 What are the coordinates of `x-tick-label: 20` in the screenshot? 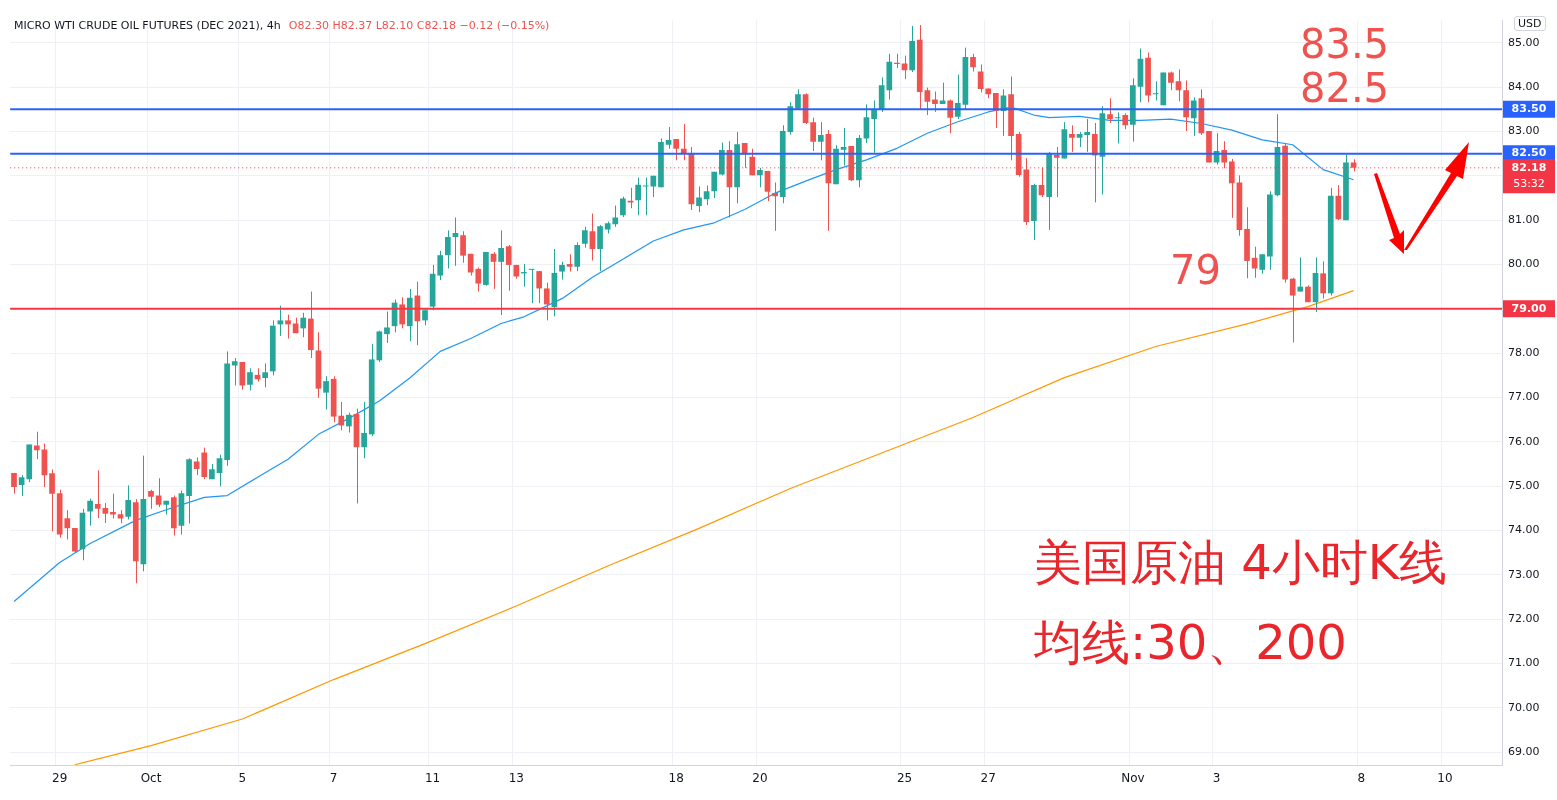 It's located at (760, 777).